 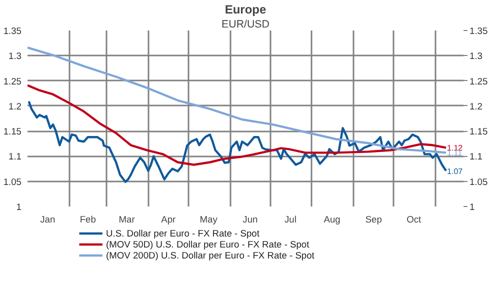 What do you see at coordinates (479, 131) in the screenshot?
I see `y2-tick-label: 1.15` at bounding box center [479, 131].